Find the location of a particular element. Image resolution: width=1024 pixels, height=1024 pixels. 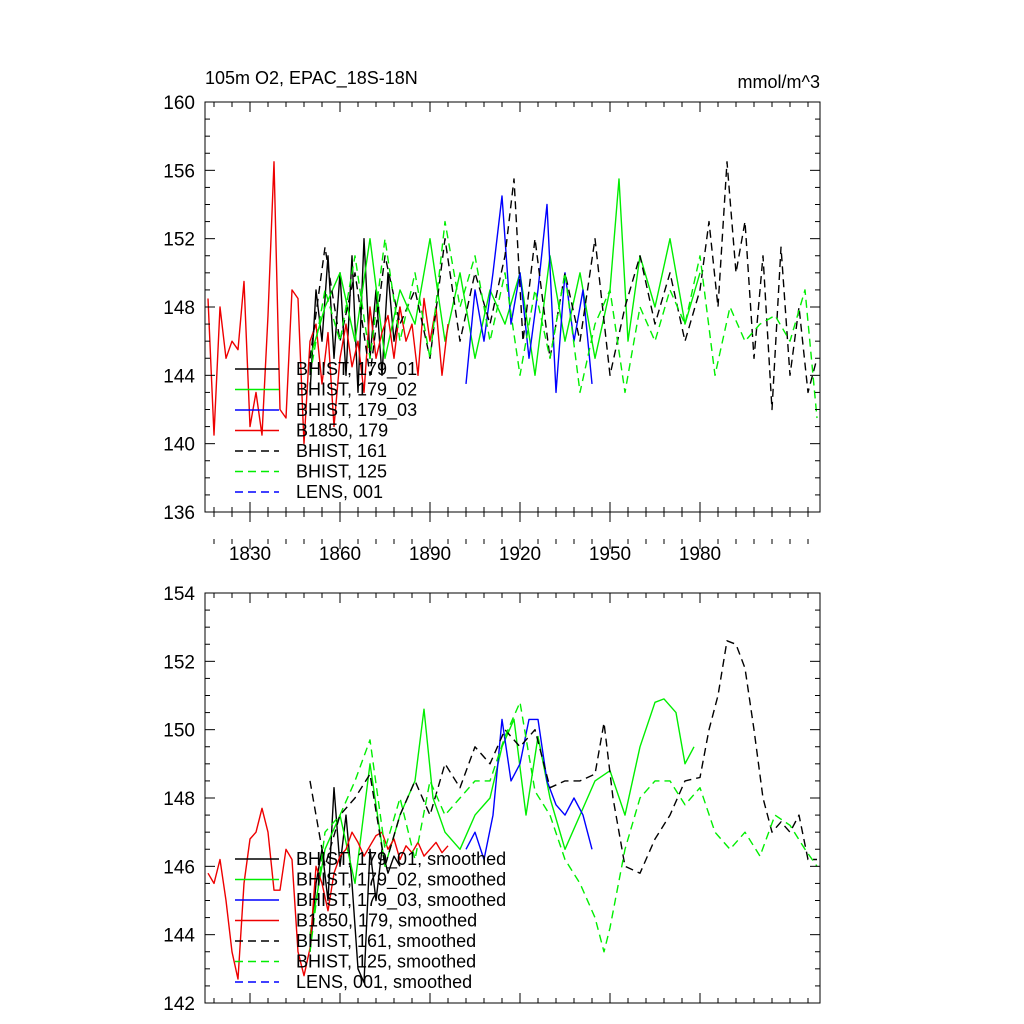

x-tick-label: 1890 is located at coordinates (430, 554).